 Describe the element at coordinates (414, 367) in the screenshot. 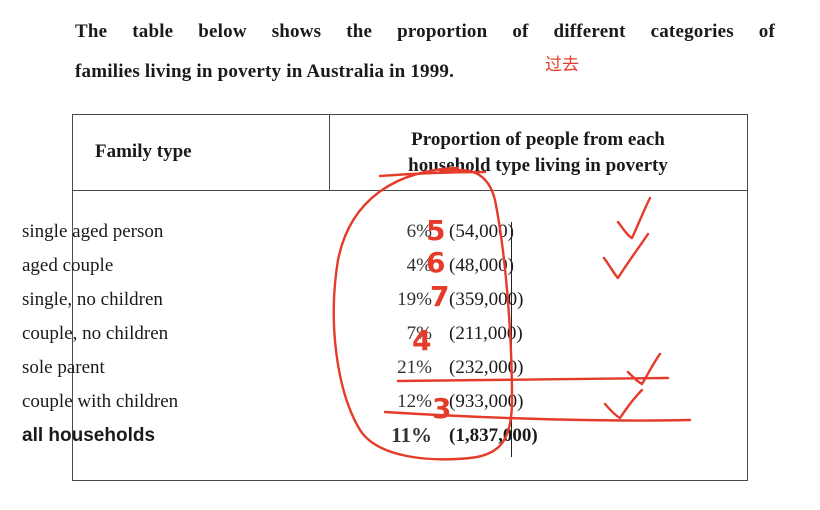

I see `percent-cell: 21%` at that location.